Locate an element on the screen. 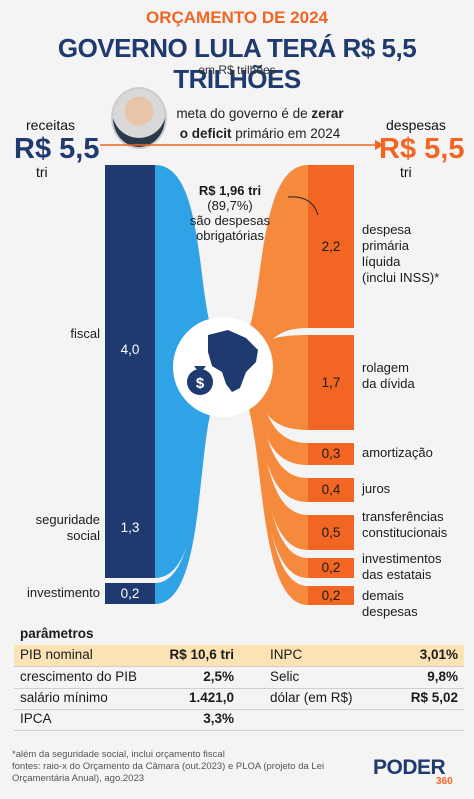  bar-receita-value: 0,2 is located at coordinates (130, 593).